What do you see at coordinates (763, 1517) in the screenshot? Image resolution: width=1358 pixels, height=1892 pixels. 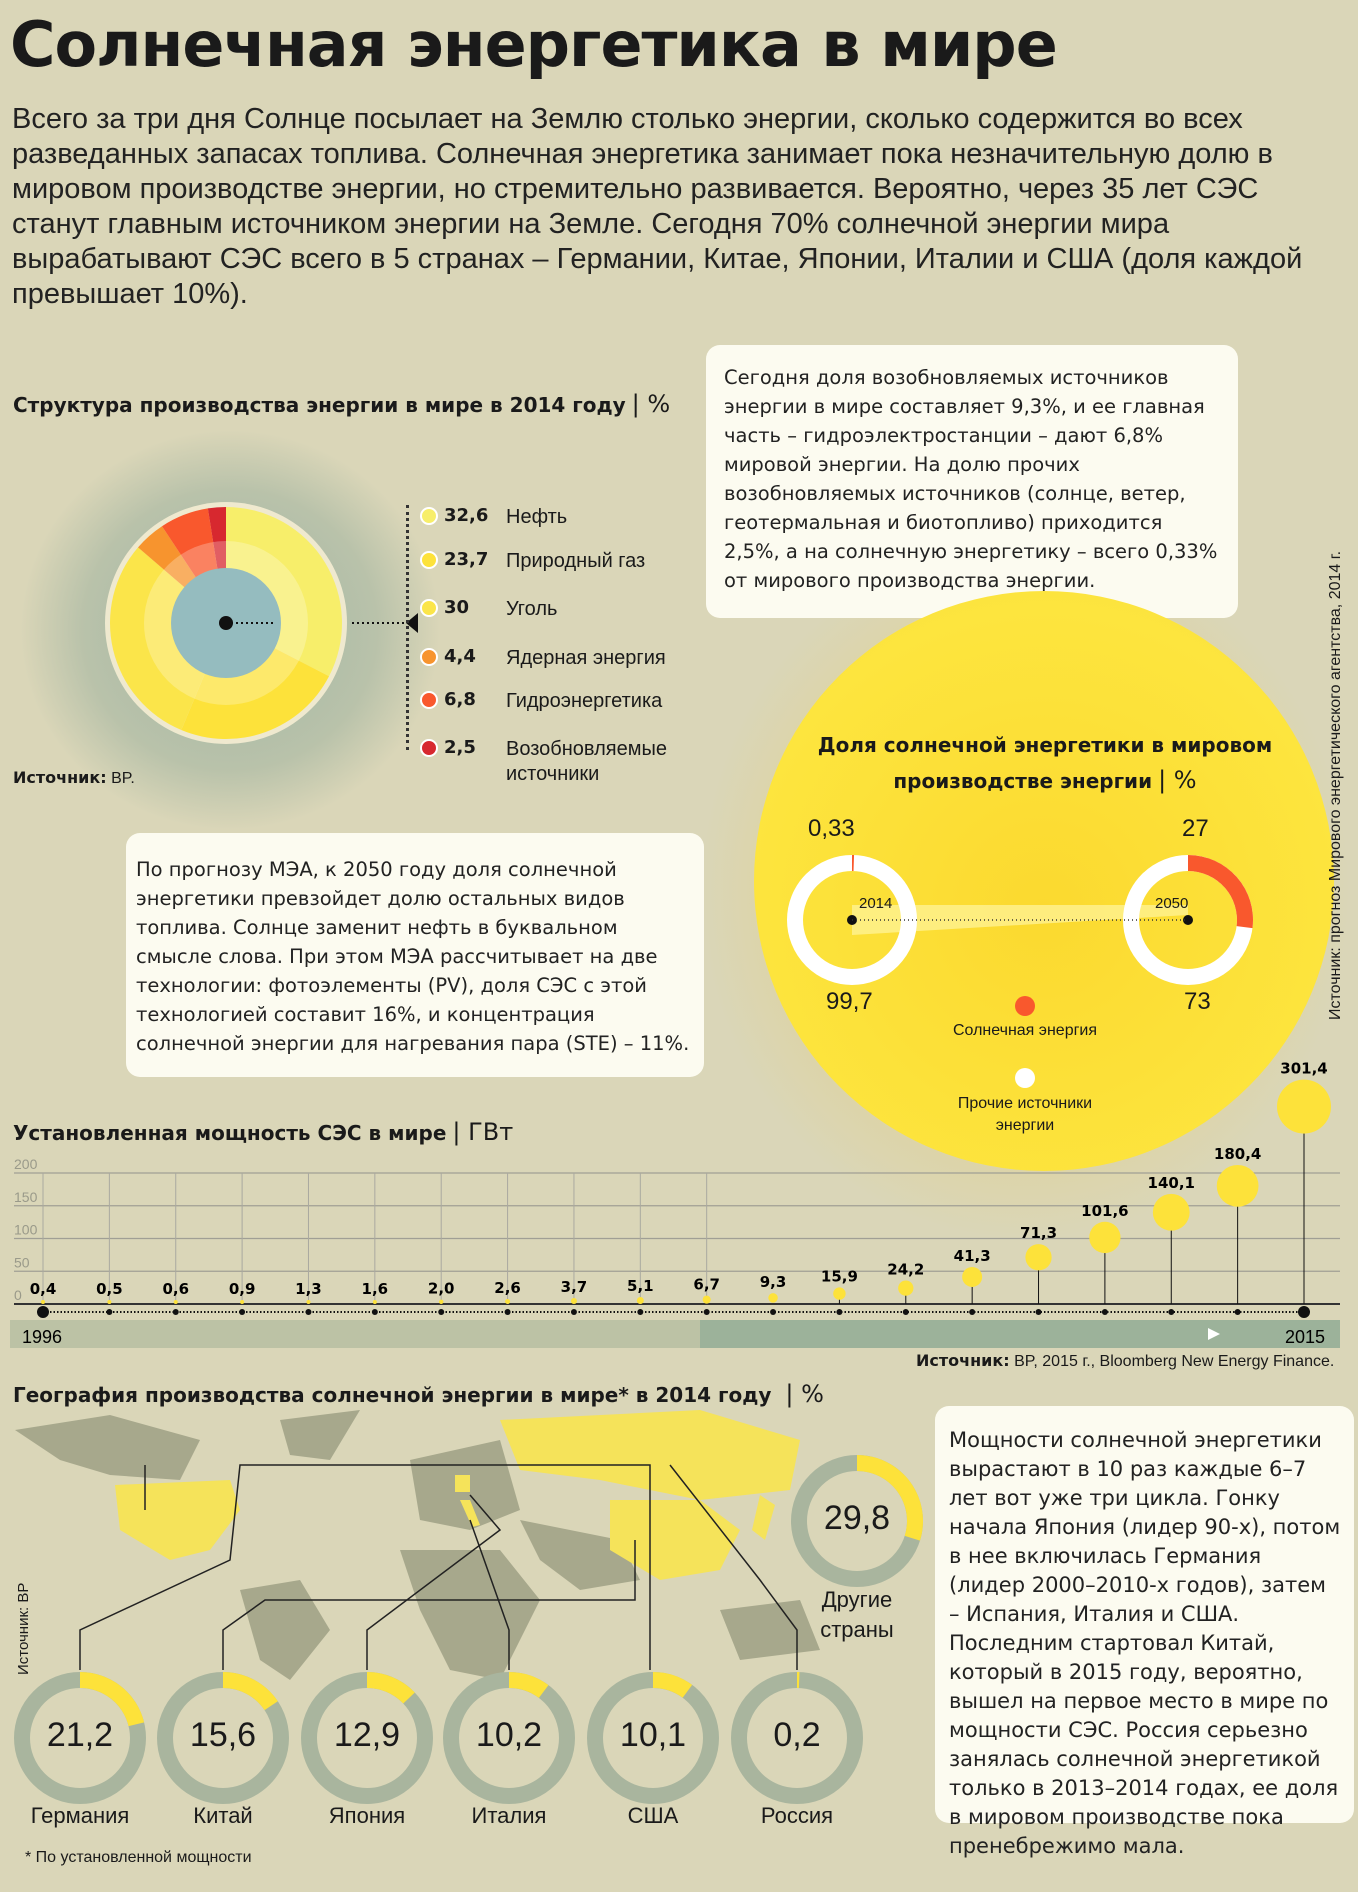 I see `japan-map` at bounding box center [763, 1517].